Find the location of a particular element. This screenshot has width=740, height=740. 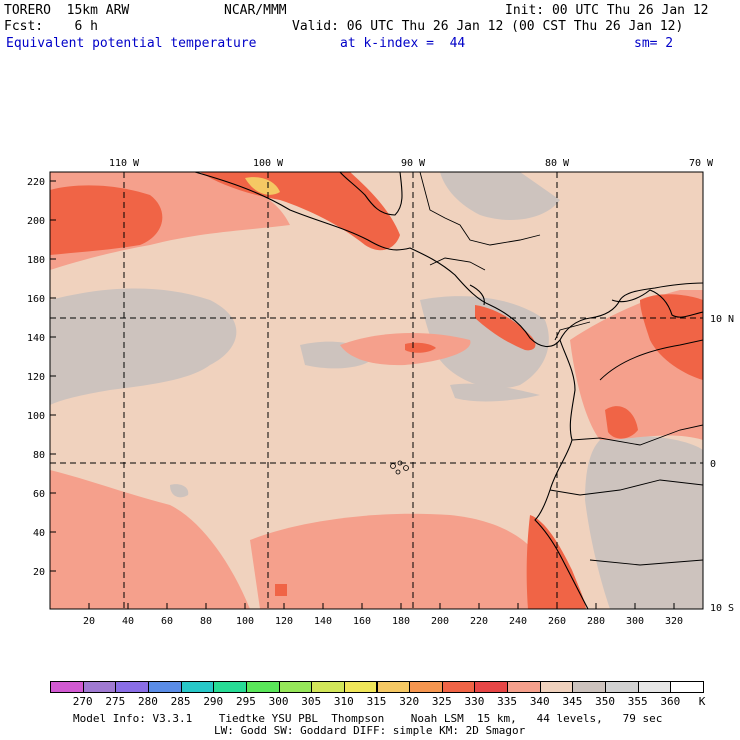

red-zone-peru-coast is located at coordinates (556, 562).